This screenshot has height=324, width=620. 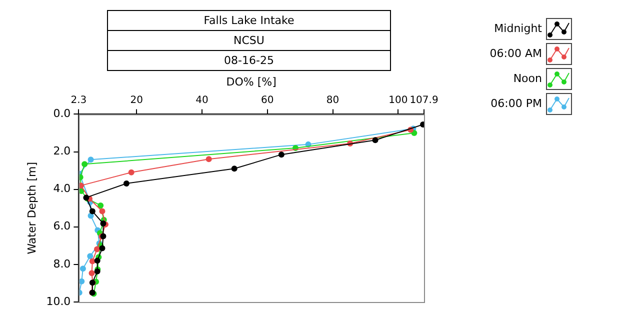 What do you see at coordinates (62, 189) in the screenshot?
I see `y-tick-label: 4.0` at bounding box center [62, 189].